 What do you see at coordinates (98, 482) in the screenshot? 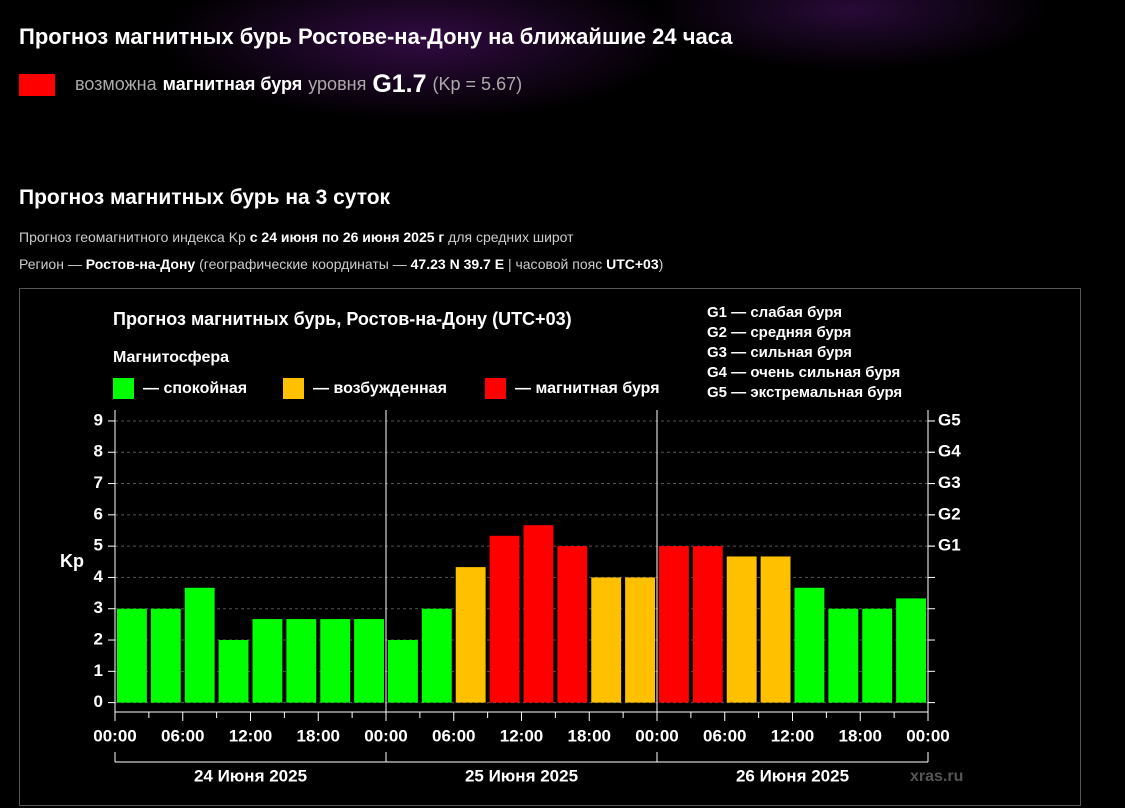
I see `y-tick-label: 7` at bounding box center [98, 482].